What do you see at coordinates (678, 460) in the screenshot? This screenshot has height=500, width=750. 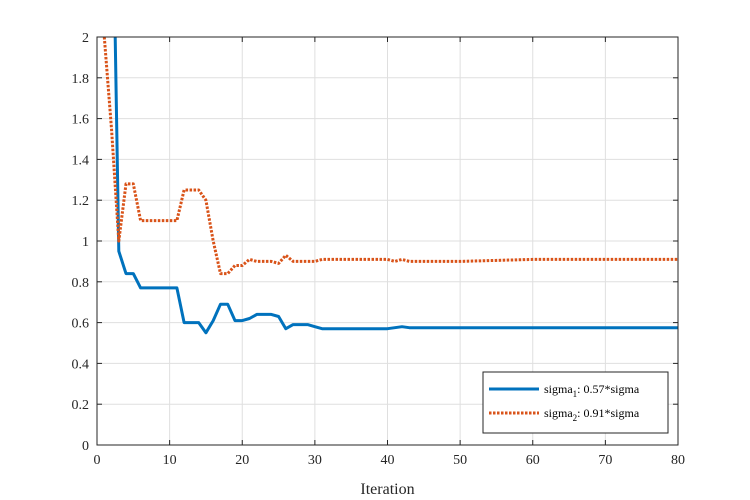 I see `x-tick-label: 80` at bounding box center [678, 460].